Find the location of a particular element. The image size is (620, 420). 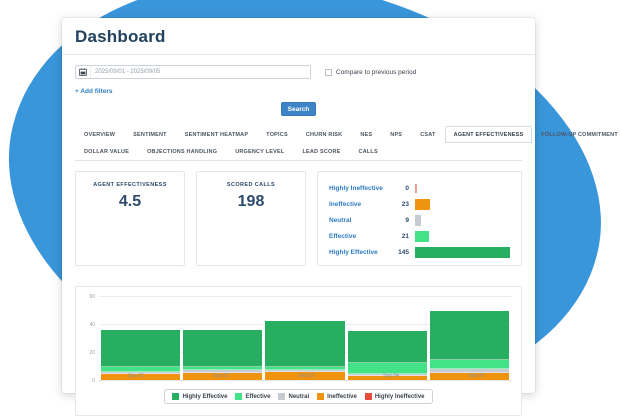

x-axis-labels: Sep 01 Sep 02 Sep 03 Sep 04 Sep 05 is located at coordinates (306, 376).